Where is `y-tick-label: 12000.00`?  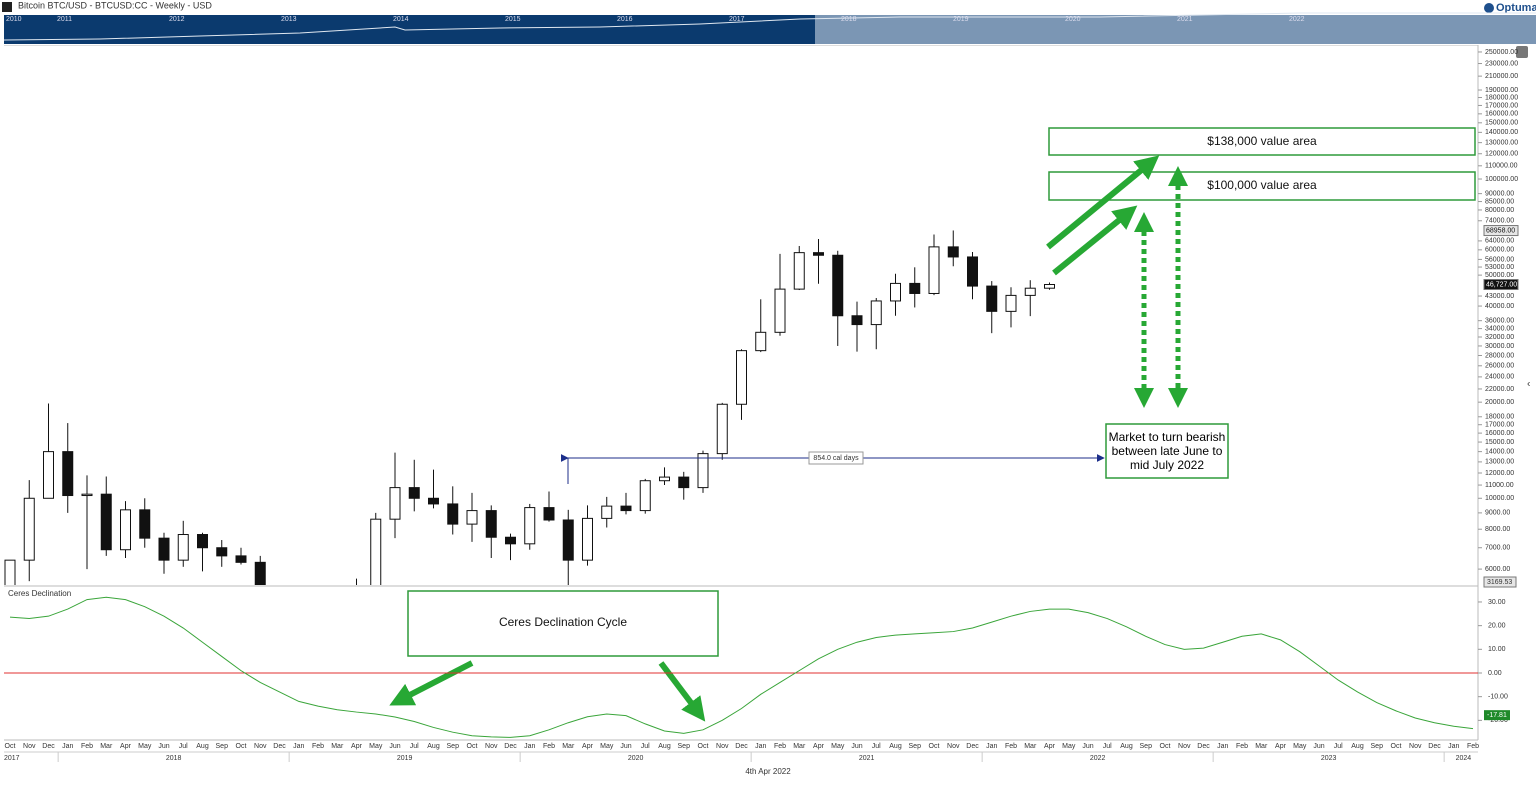
y-tick-label: 12000.00 is located at coordinates (1499, 473).